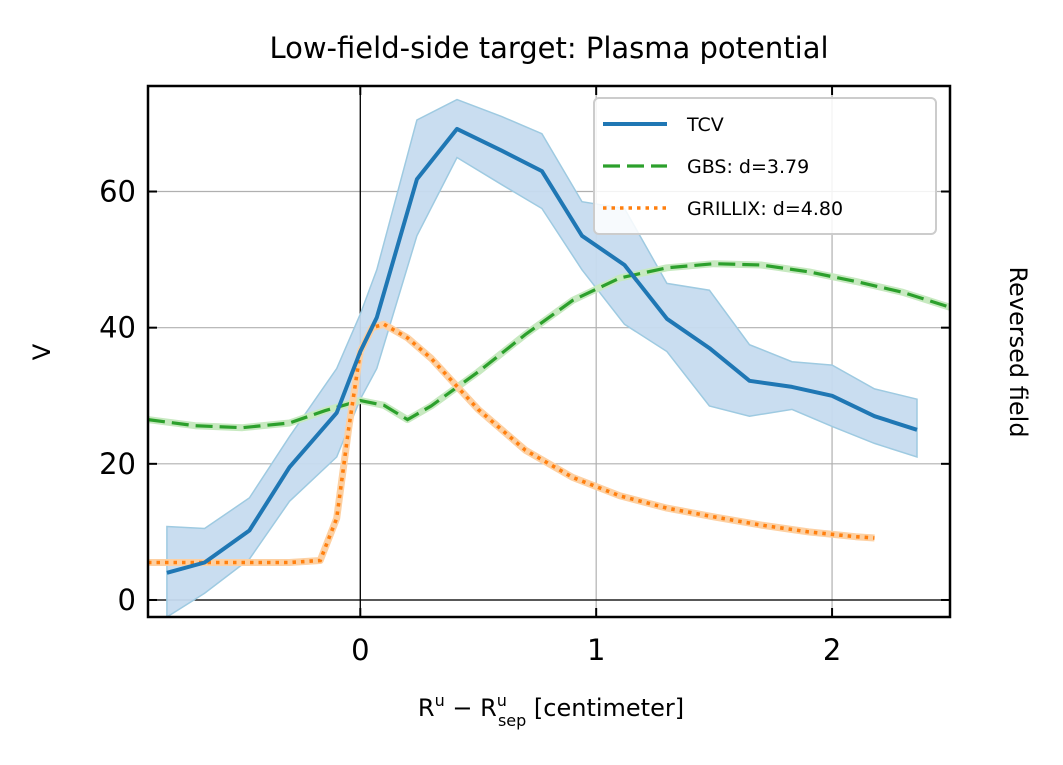  I want to click on x-axis-label-unit: [centimeter], so click(605, 708).